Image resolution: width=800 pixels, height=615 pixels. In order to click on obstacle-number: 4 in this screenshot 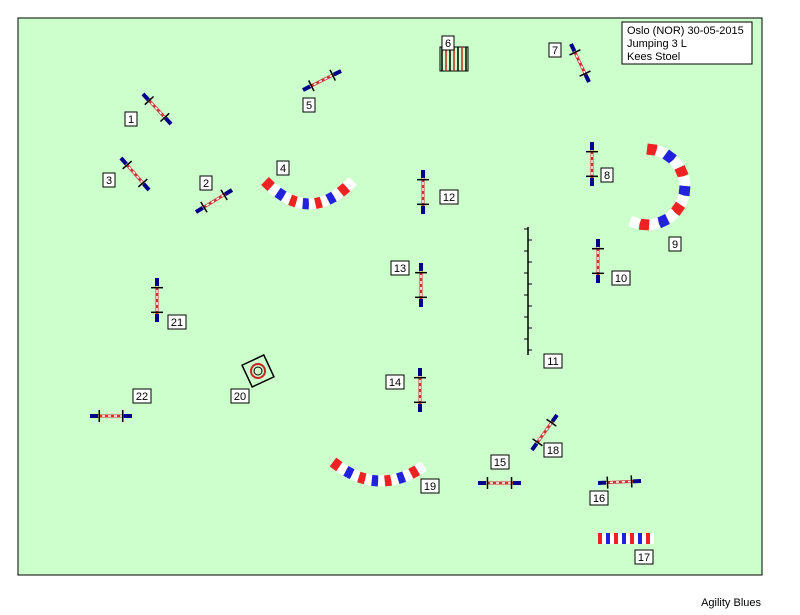, I will do `click(283, 169)`.